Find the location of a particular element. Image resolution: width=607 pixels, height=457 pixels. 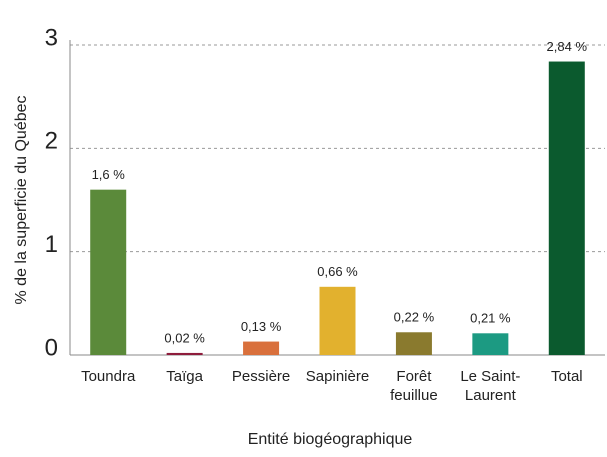

value-label: 0,13 % is located at coordinates (261, 326).